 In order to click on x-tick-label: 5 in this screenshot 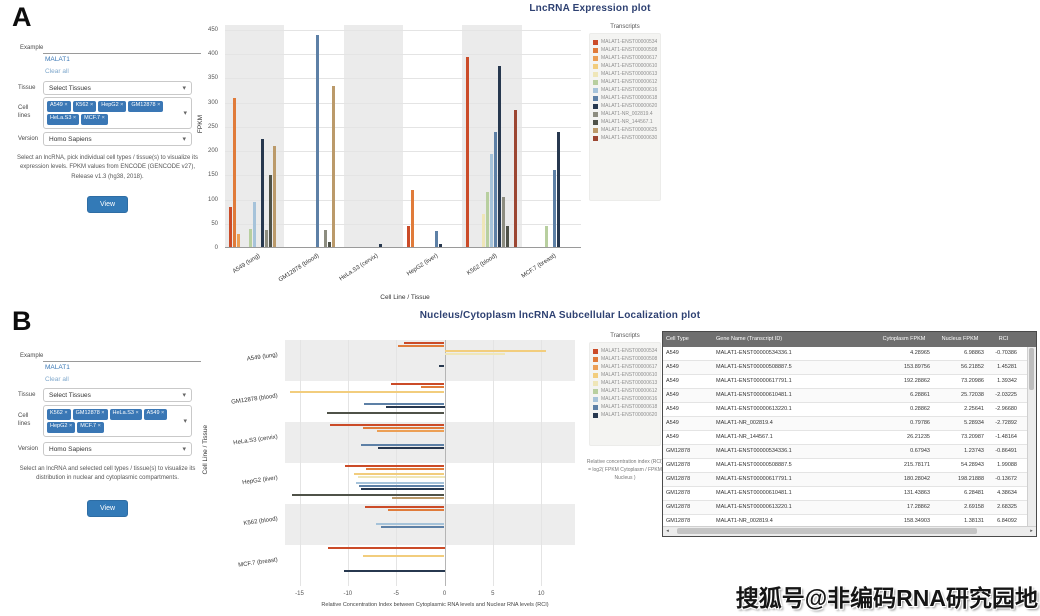, I will do `click(493, 594)`.